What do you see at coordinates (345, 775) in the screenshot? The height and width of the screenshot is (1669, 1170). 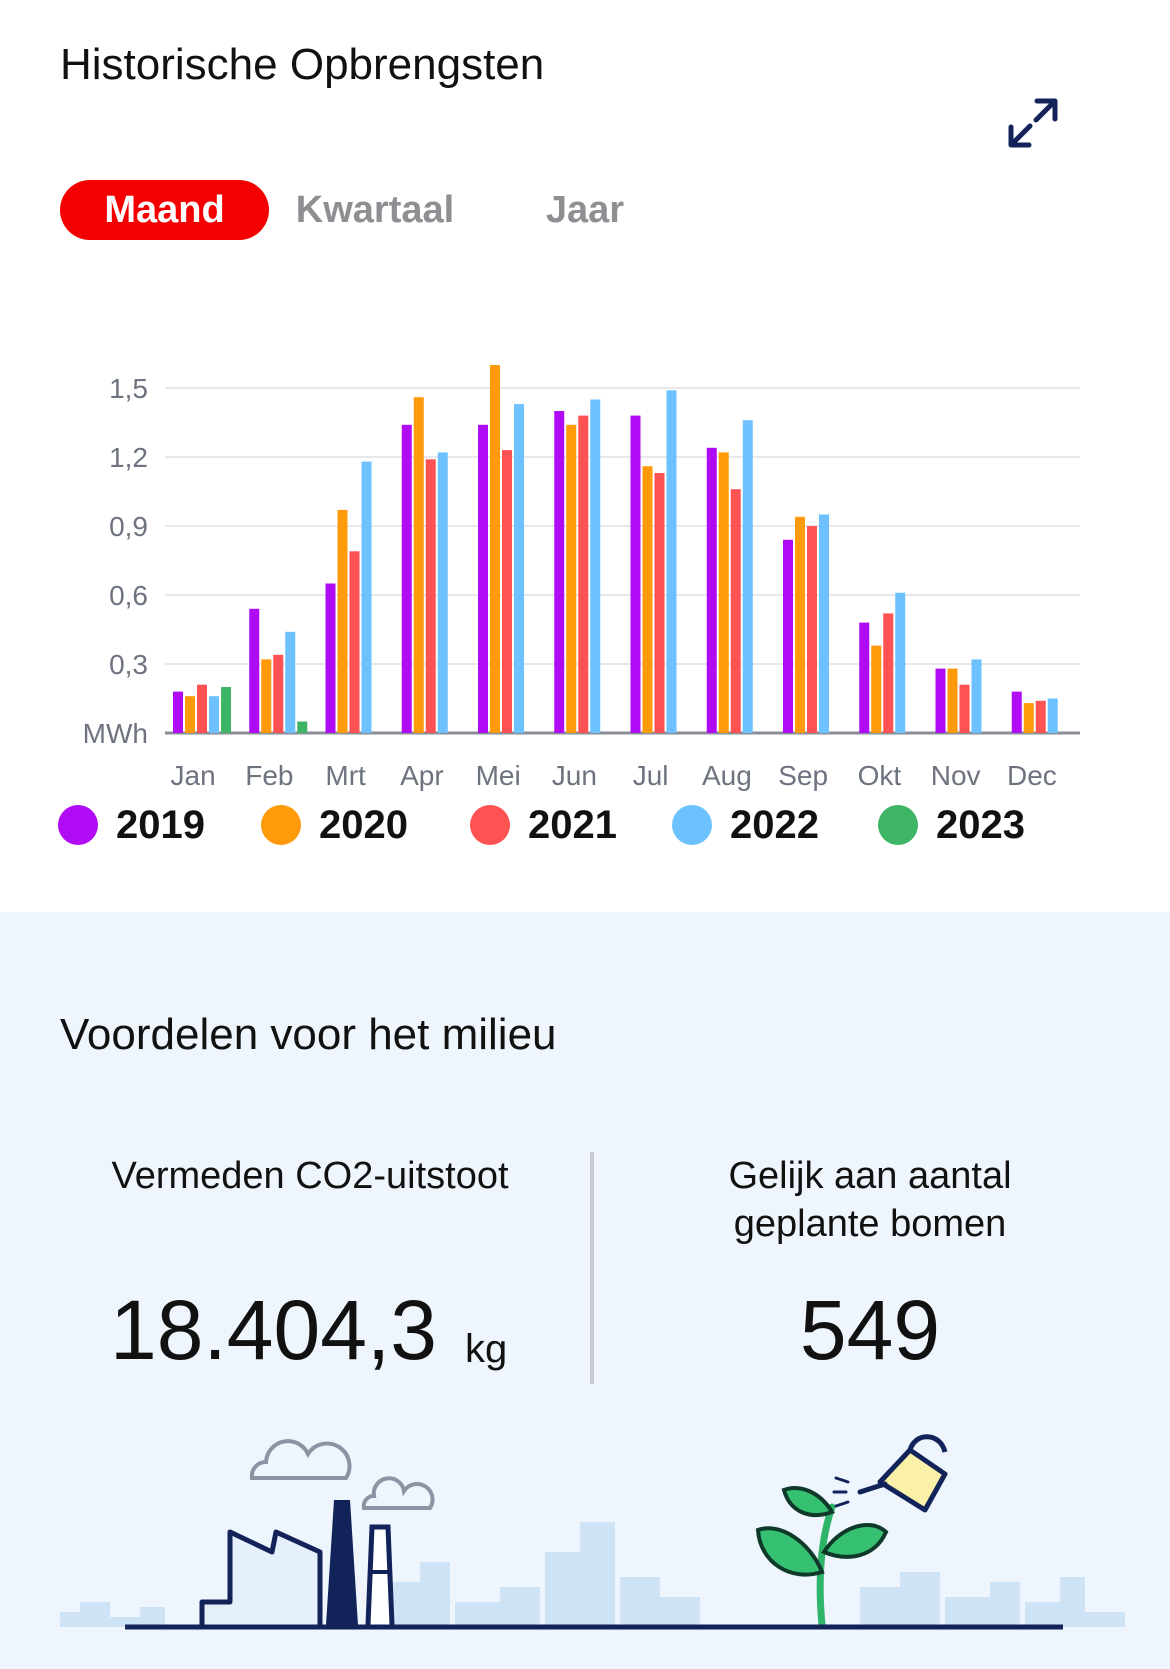 I see `x-tick-label: Mrt` at bounding box center [345, 775].